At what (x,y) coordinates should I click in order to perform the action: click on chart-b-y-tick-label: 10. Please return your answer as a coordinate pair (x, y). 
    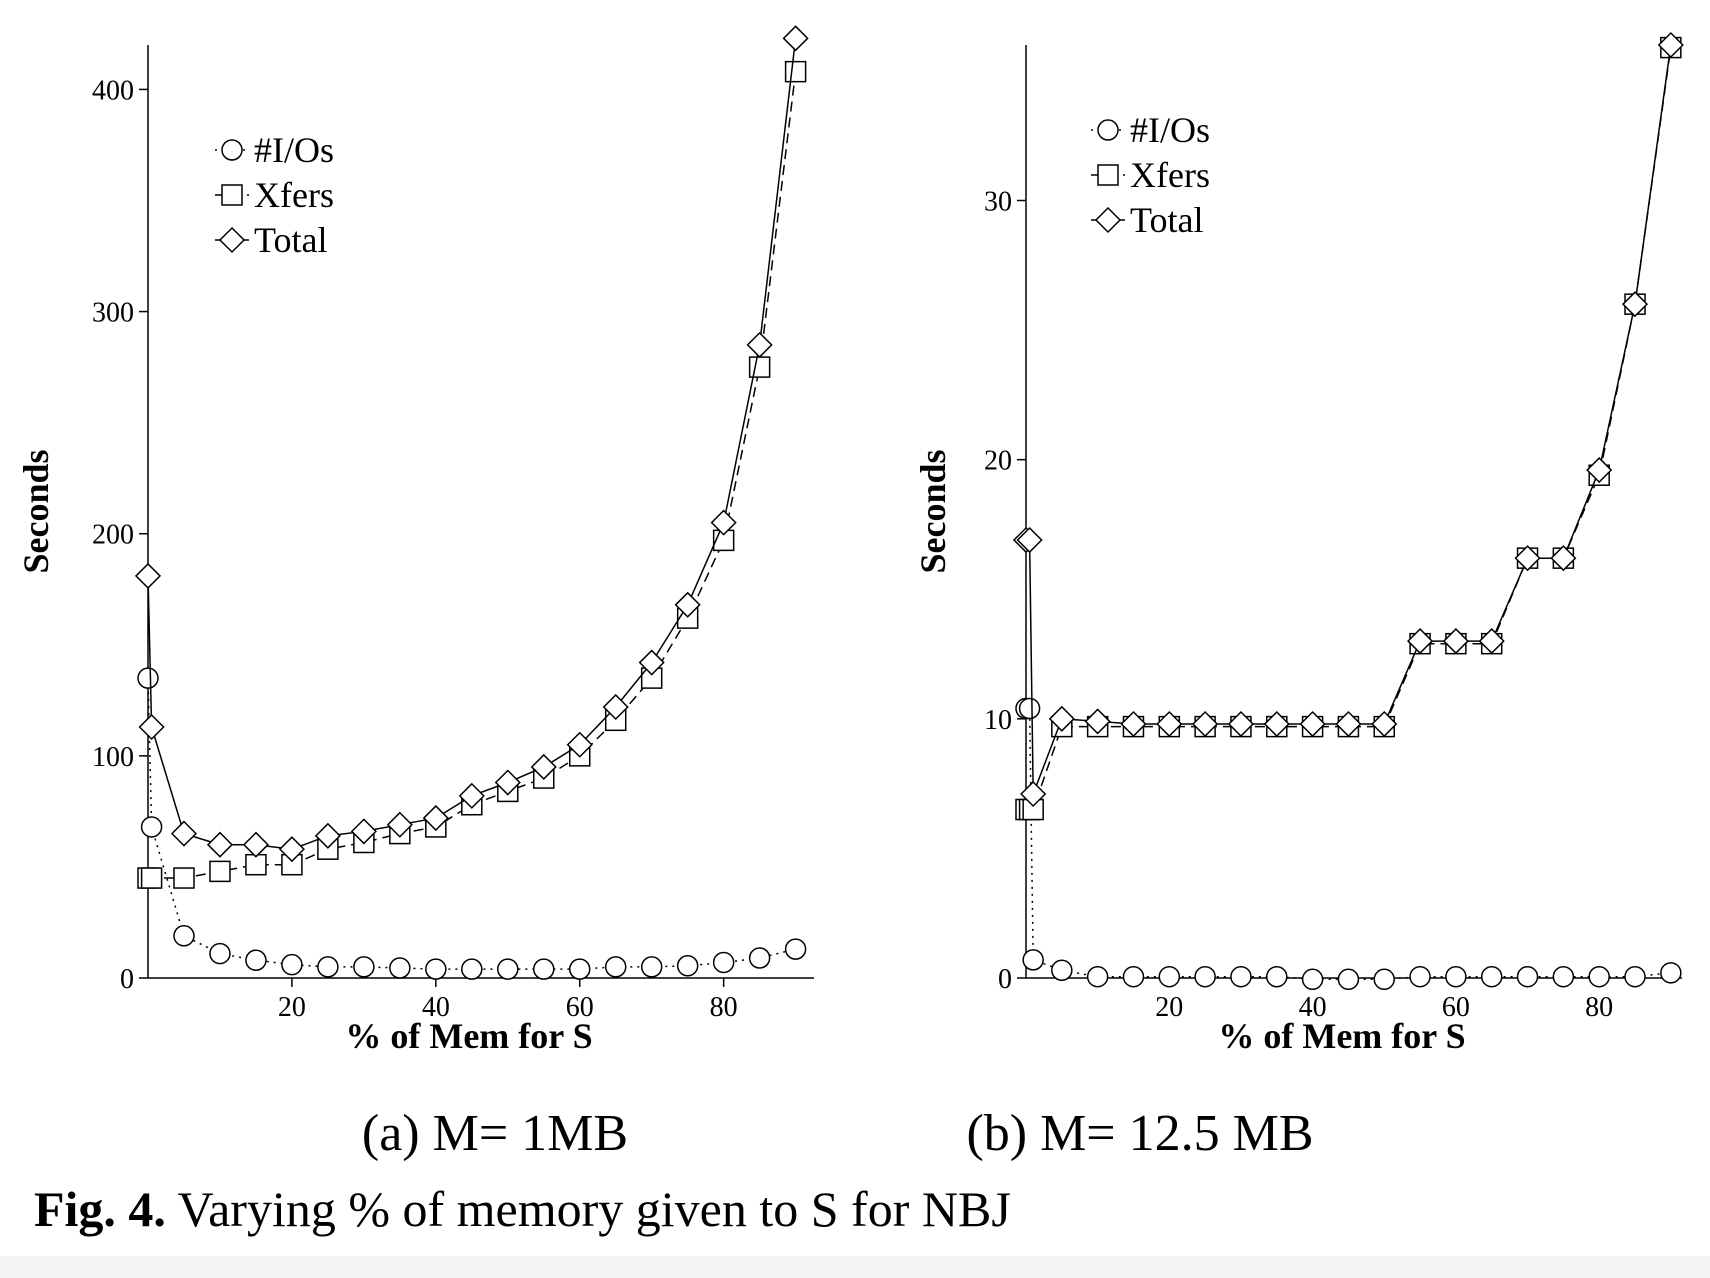
    Looking at the image, I should click on (998, 720).